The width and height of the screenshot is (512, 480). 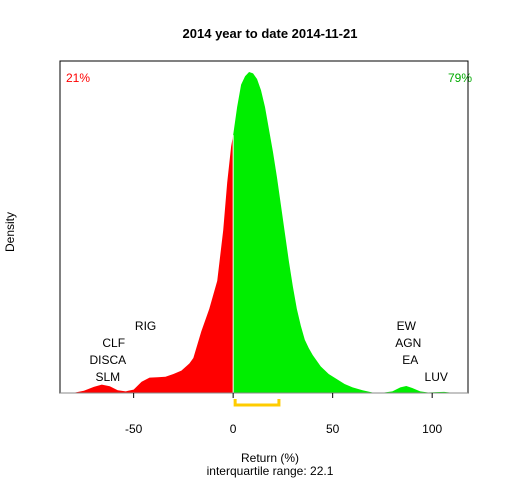 I want to click on annotation-disca: DISCA, so click(x=107, y=360).